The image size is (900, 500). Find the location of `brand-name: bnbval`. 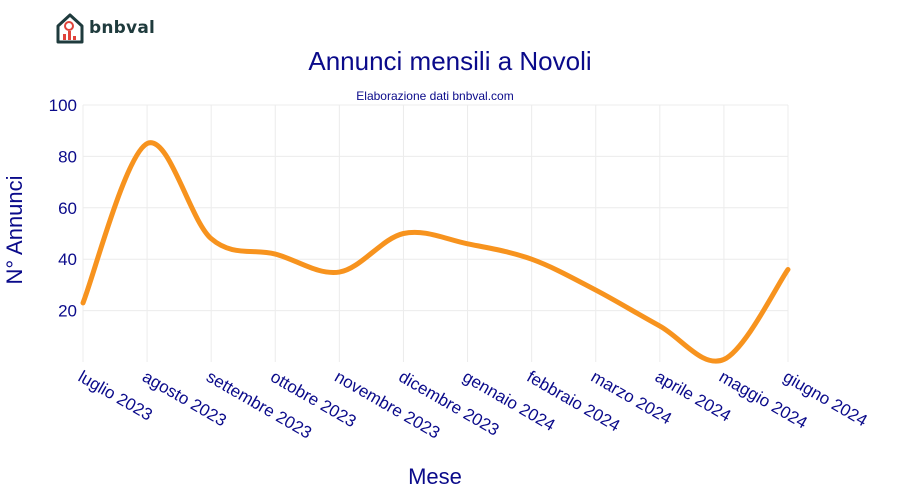

brand-name: bnbval is located at coordinates (122, 28).